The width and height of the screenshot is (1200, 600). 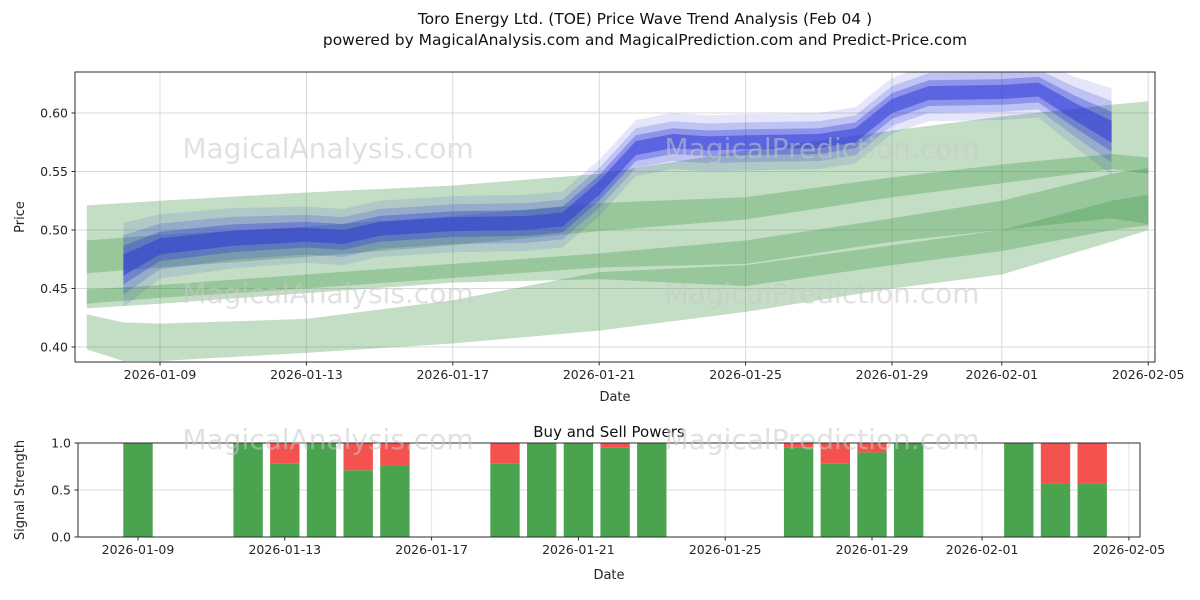 I want to click on signal-x-tick-label: 2026-01-13, so click(x=284, y=549).